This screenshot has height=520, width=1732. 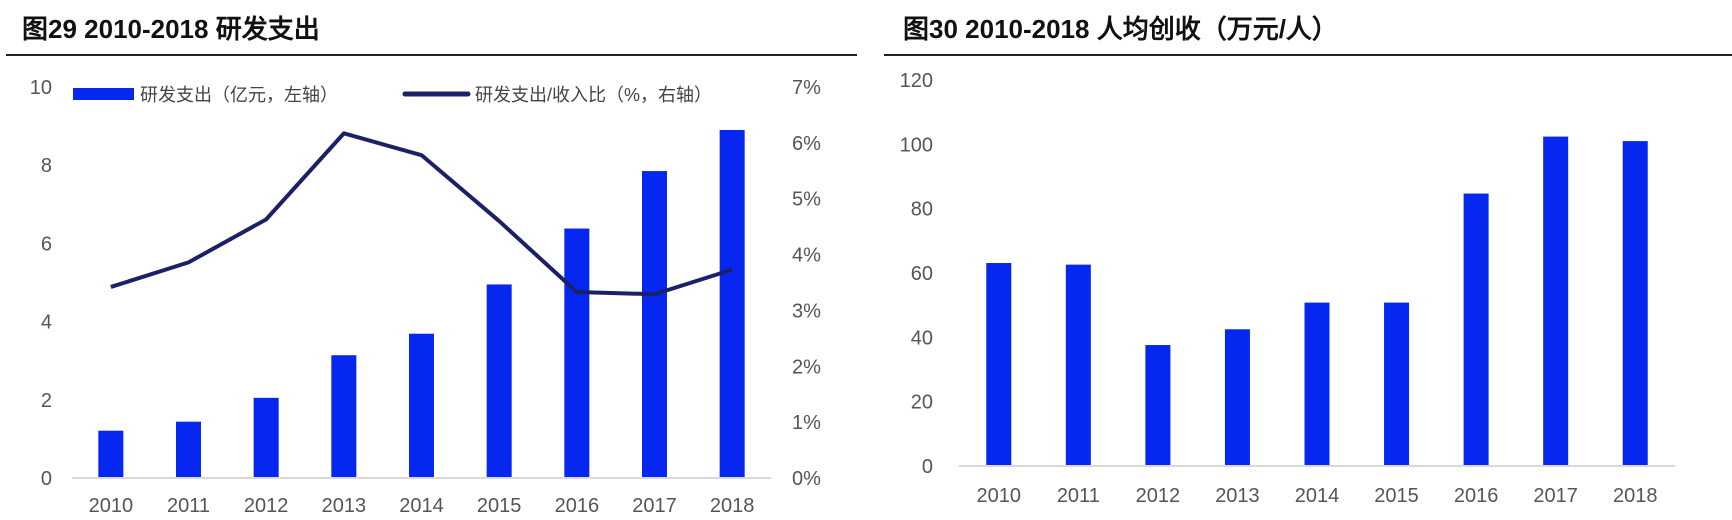 I want to click on bar-revenue-per-capita-2012, so click(x=1158, y=405).